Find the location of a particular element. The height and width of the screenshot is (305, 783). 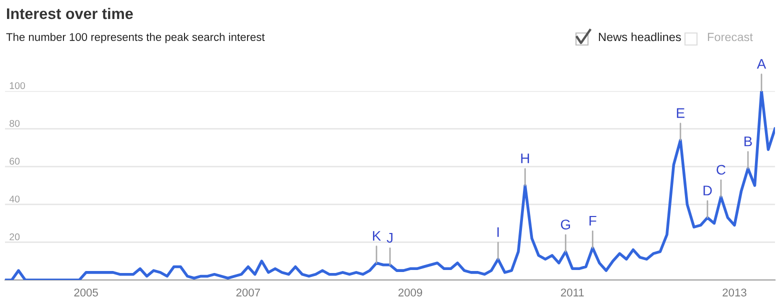

x-tick-label: 2005 is located at coordinates (86, 292).